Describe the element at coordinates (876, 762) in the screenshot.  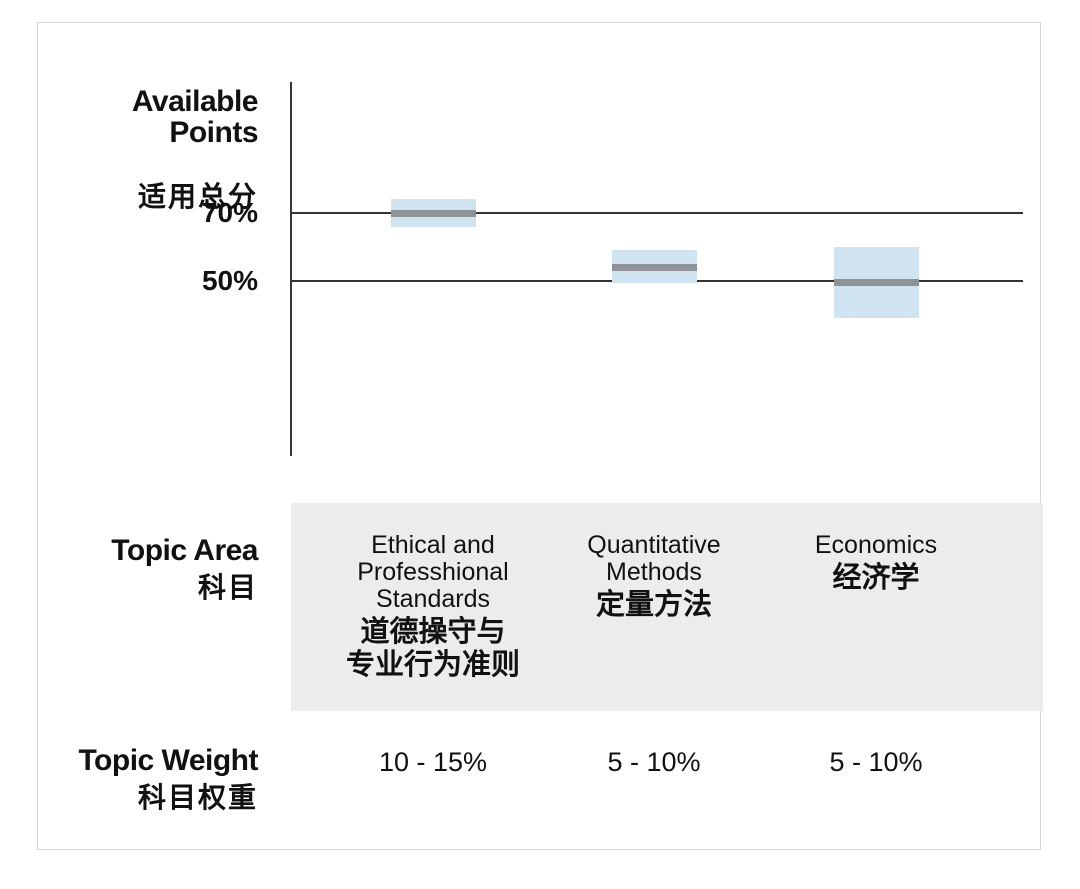
I see `topic-weight-value-3: 5 - 10%` at that location.